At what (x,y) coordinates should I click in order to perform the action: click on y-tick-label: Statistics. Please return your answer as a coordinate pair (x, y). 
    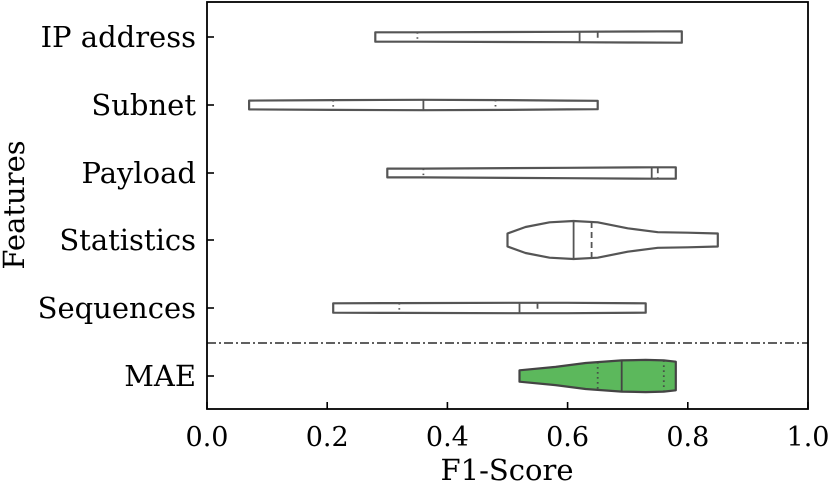
    Looking at the image, I should click on (127, 240).